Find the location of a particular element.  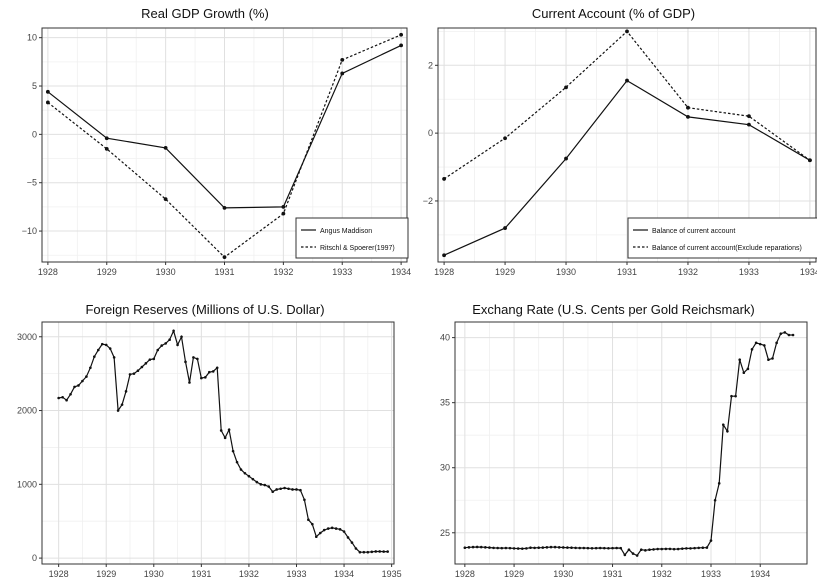

legend-box is located at coordinates (352, 238).